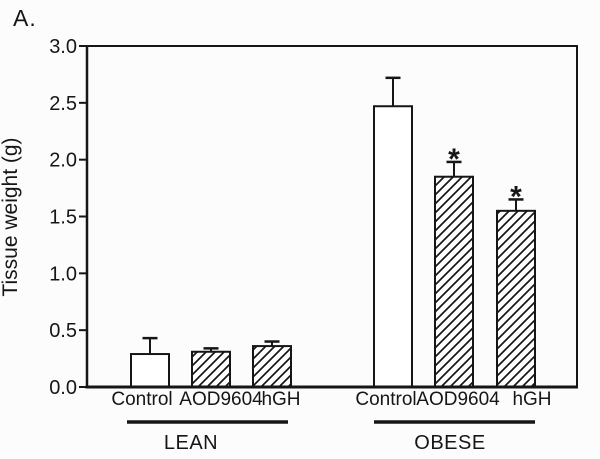 This screenshot has height=459, width=600. What do you see at coordinates (63, 104) in the screenshot?
I see `y-tick-label-2-5: 2.5` at bounding box center [63, 104].